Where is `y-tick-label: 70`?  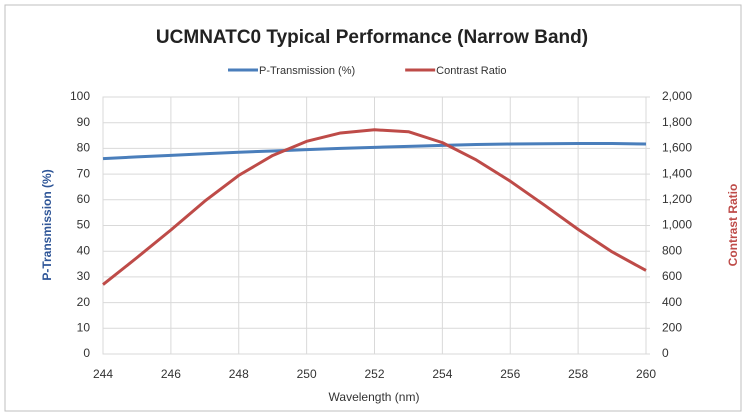 y-tick-label: 70 is located at coordinates (84, 173).